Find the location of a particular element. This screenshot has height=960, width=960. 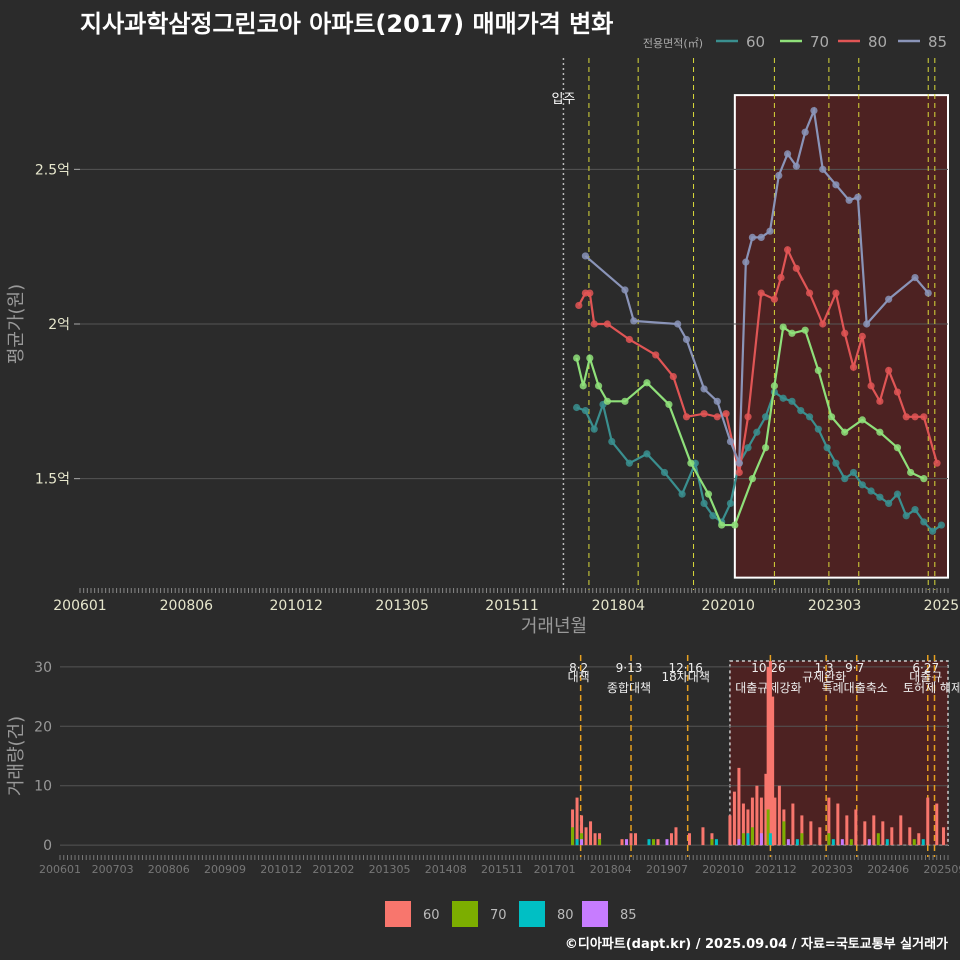

top-x-tick-label: 201804 is located at coordinates (619, 606).